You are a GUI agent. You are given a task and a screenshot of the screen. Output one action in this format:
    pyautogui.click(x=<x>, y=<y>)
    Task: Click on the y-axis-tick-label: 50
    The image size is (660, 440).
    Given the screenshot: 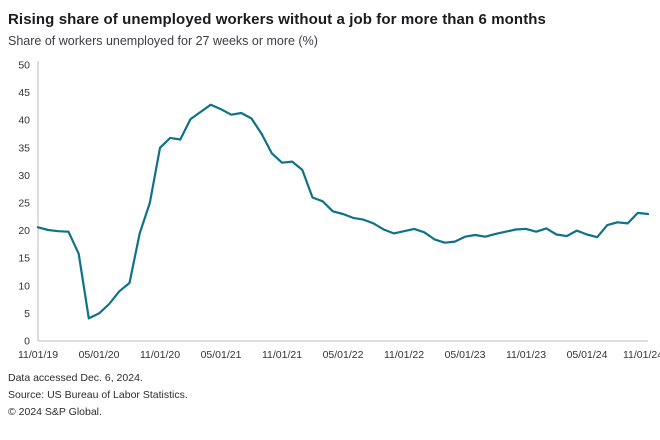 What is the action you would take?
    pyautogui.click(x=24, y=66)
    